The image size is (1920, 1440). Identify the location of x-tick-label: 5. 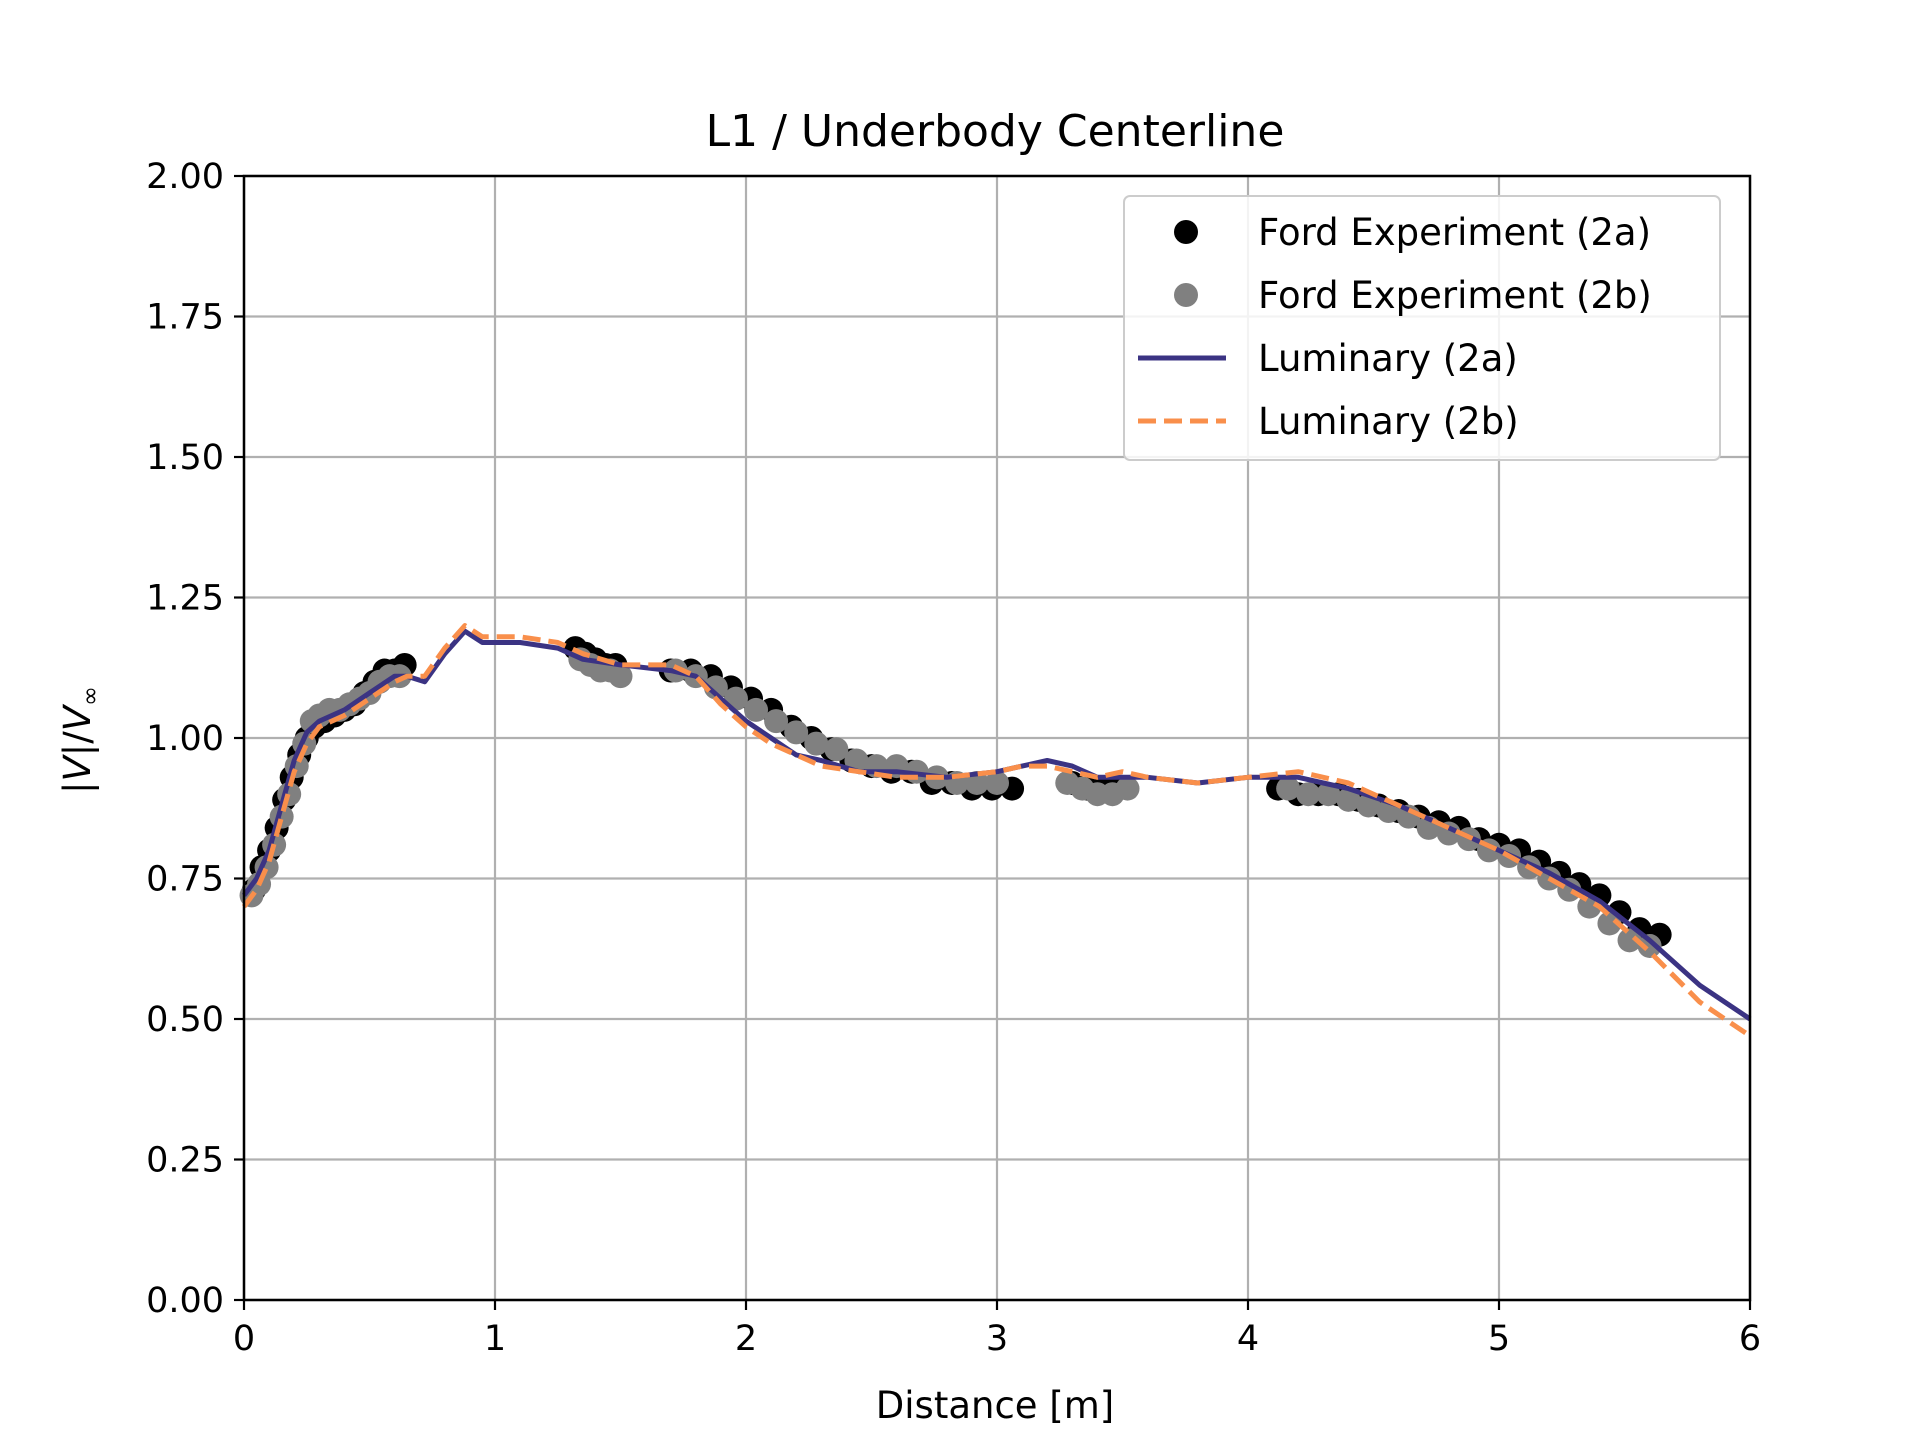
(1499, 1339).